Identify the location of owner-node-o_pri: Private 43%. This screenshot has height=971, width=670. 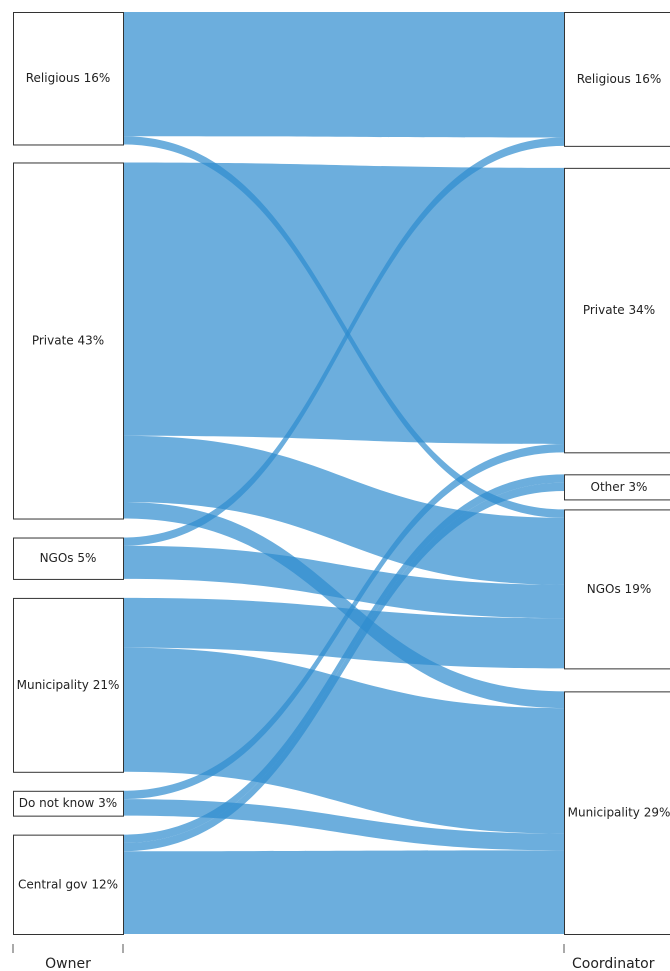
(68, 341).